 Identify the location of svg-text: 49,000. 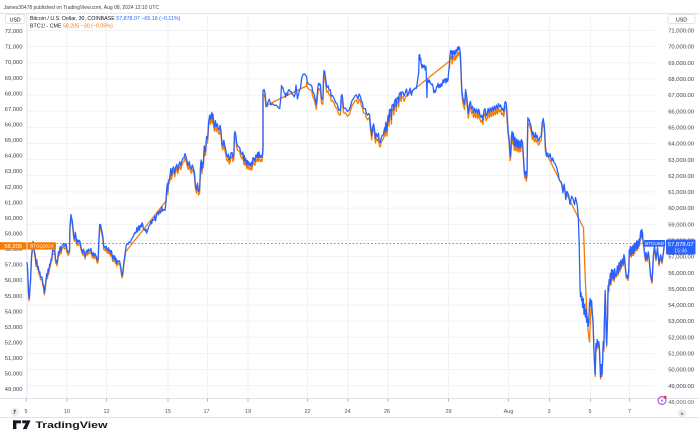
(14, 390).